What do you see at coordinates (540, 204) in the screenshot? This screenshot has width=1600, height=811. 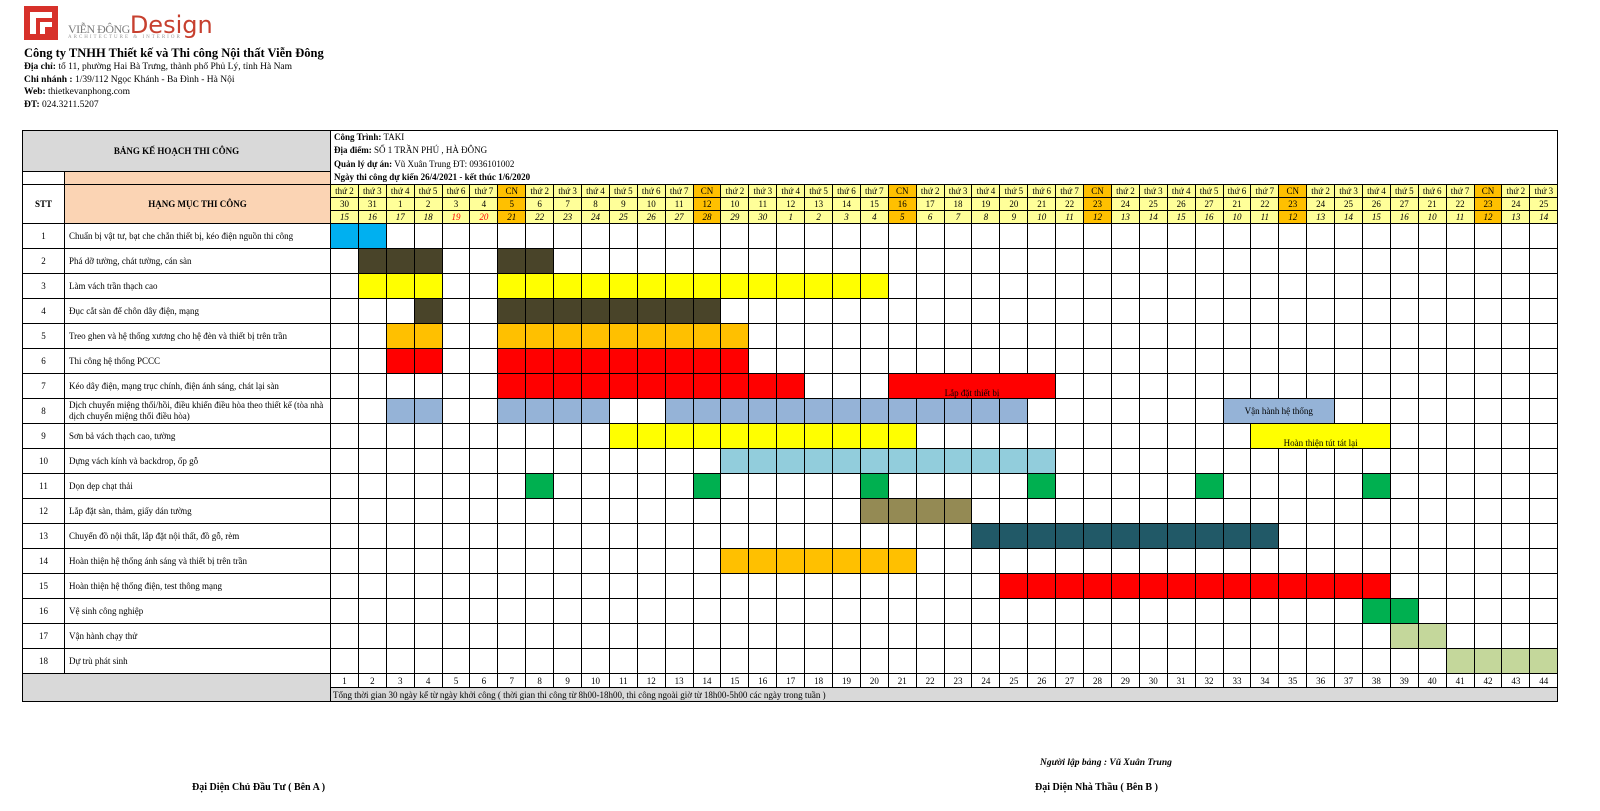 I see `solar-date-cell: 6` at bounding box center [540, 204].